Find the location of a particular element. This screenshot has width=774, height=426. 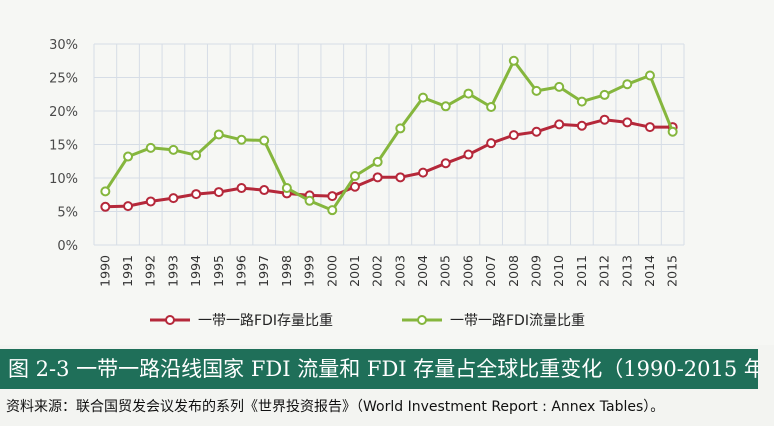

y-tick-label: 5% is located at coordinates (67, 213).